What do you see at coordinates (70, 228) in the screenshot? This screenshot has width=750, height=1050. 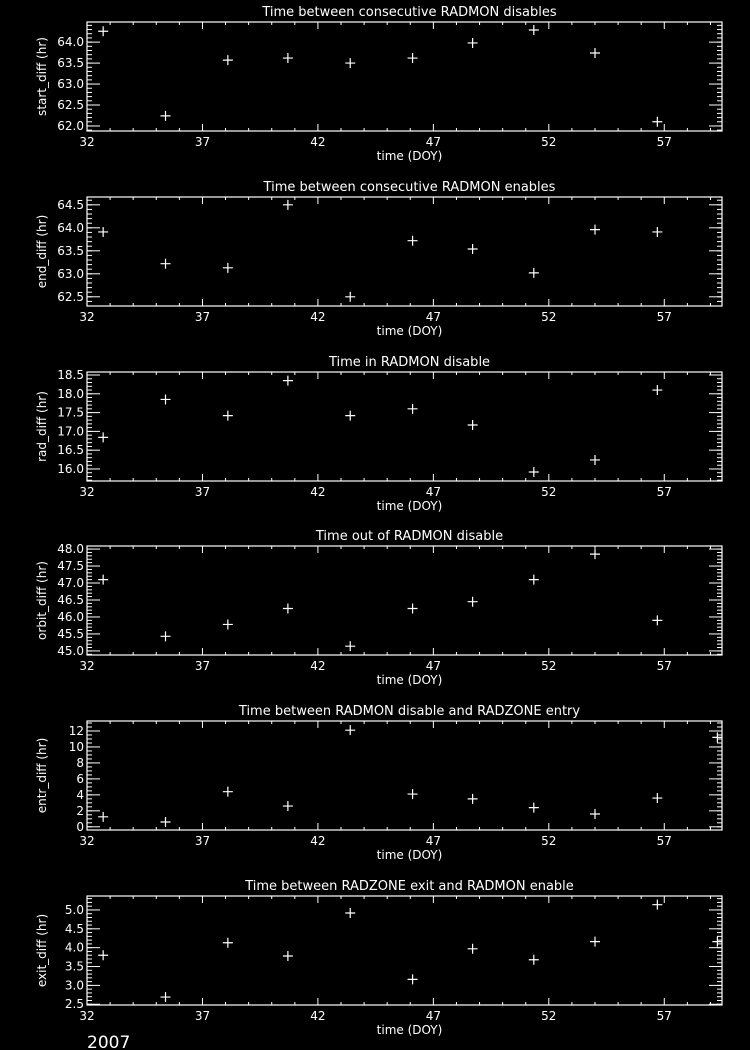 I see `y-tick-label: 64.0` at bounding box center [70, 228].